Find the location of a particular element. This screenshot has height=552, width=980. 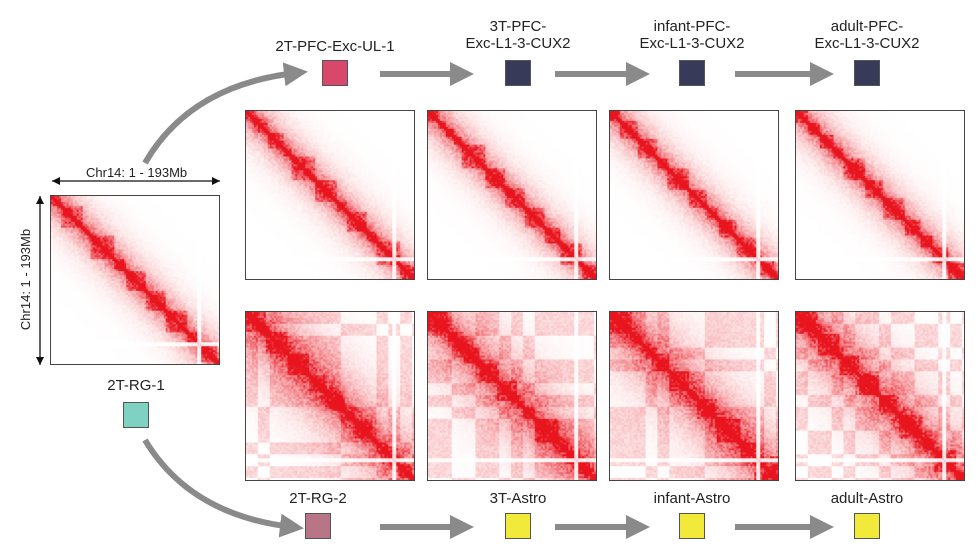

curved-arrow-top is located at coordinates (225, 113).